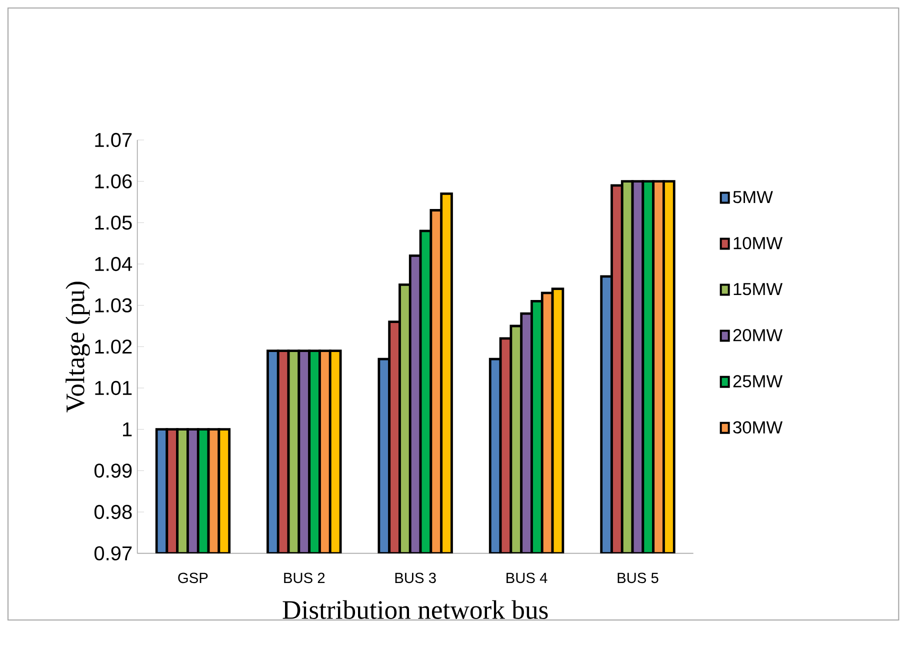  What do you see at coordinates (758, 381) in the screenshot?
I see `legend-label: 25MW` at bounding box center [758, 381].